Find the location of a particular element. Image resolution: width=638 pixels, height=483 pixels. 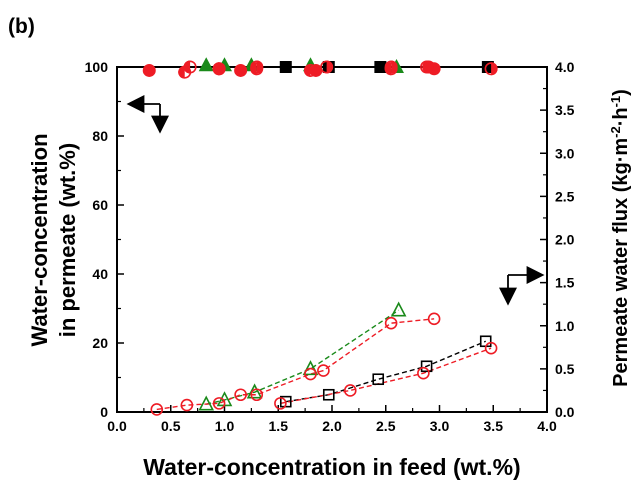

y2-tick-label: 2.5 is located at coordinates (565, 196).